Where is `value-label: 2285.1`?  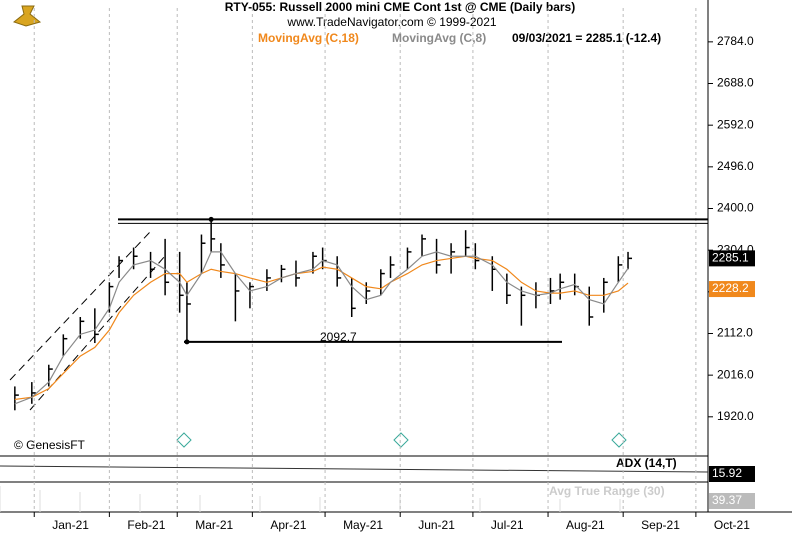 value-label: 2285.1 is located at coordinates (730, 258).